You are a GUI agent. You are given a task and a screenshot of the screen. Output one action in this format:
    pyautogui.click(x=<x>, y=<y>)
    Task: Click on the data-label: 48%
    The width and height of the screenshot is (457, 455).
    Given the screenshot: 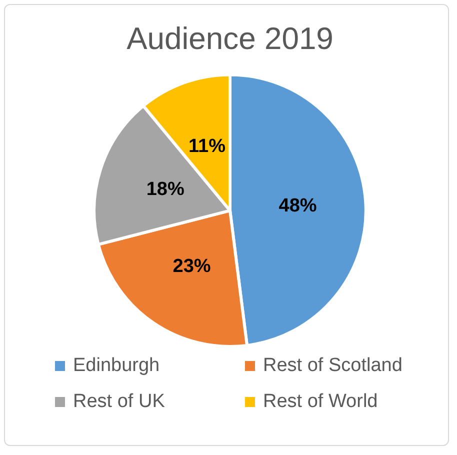 What is the action you would take?
    pyautogui.click(x=297, y=206)
    